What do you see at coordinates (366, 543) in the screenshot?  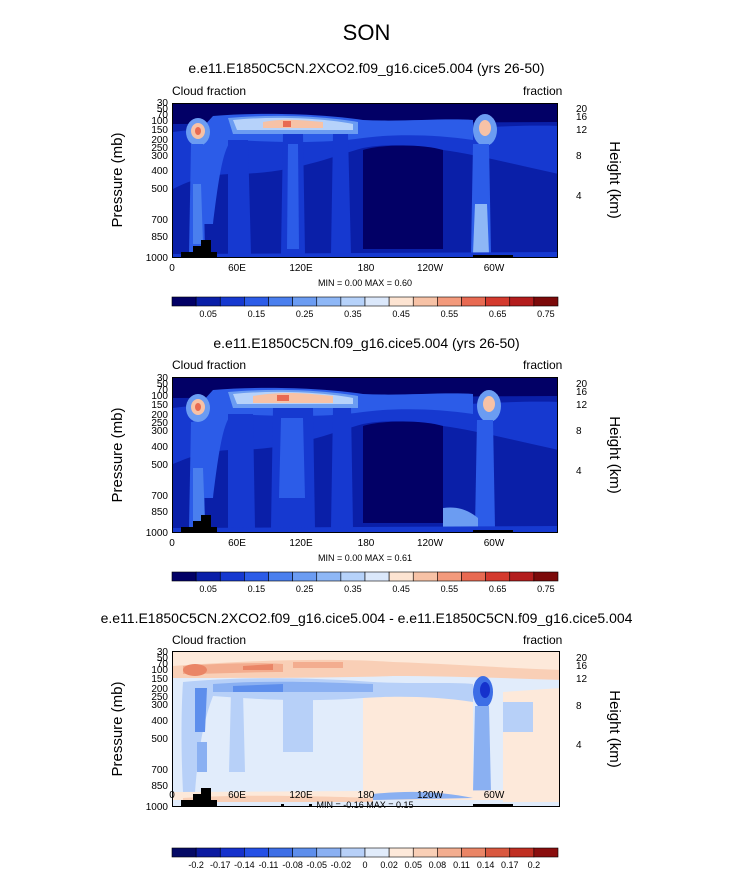 I see `p2-xtick-3: 180` at bounding box center [366, 543].